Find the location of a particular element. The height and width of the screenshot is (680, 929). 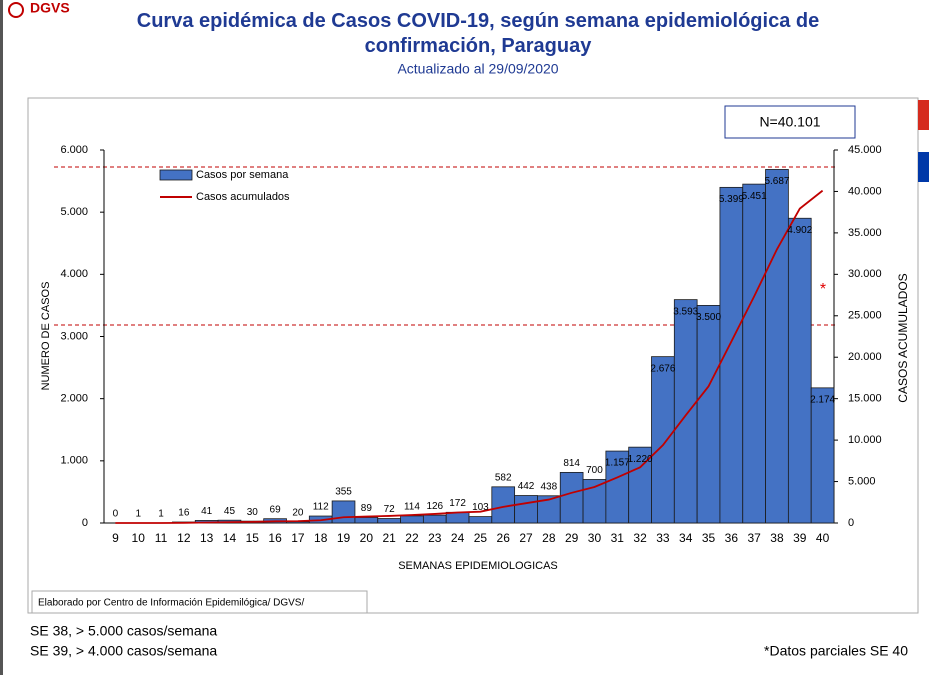

y-tick-label: 25.000 is located at coordinates (865, 316).